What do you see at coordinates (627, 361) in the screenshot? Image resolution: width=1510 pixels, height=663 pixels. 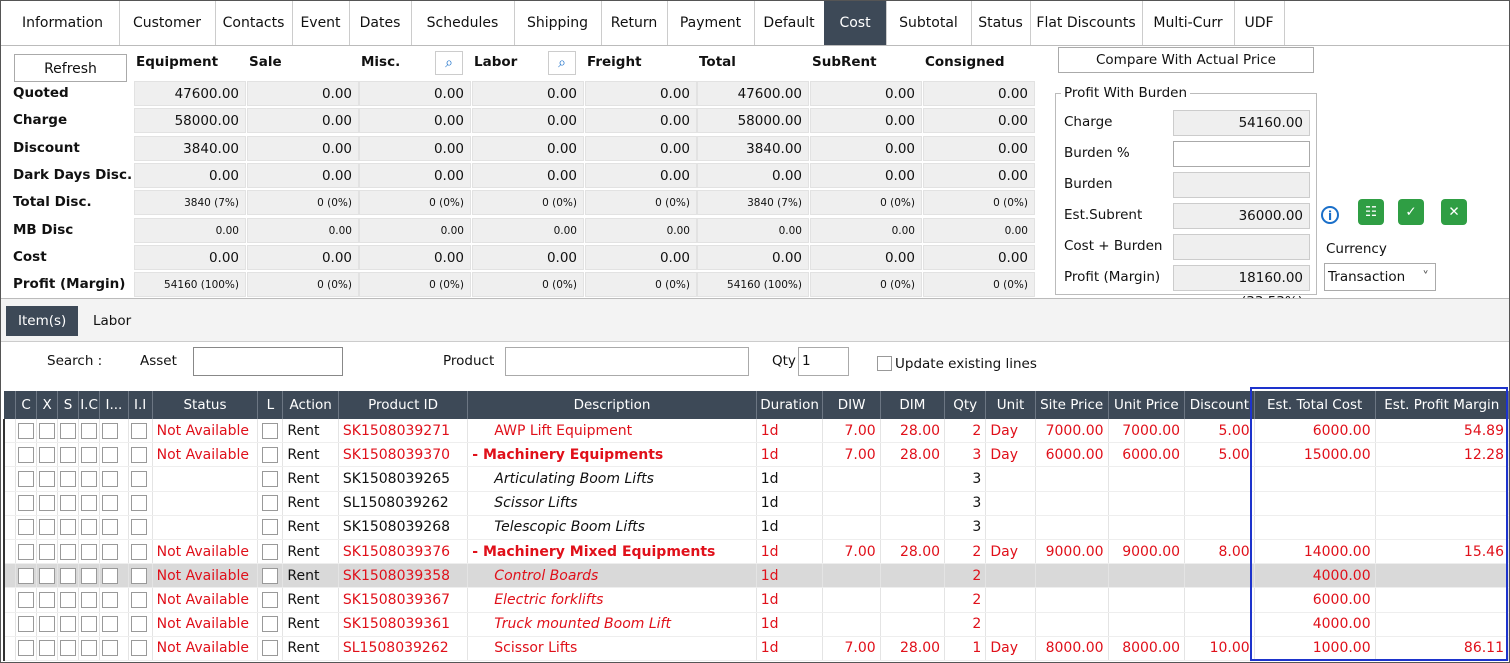 I see `product-input` at bounding box center [627, 361].